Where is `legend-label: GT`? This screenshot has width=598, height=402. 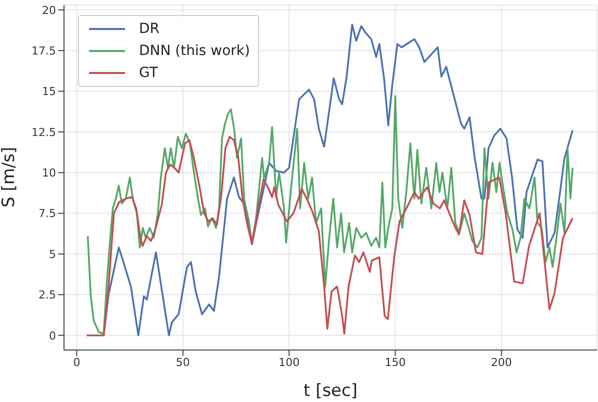 legend-label: GT is located at coordinates (148, 73).